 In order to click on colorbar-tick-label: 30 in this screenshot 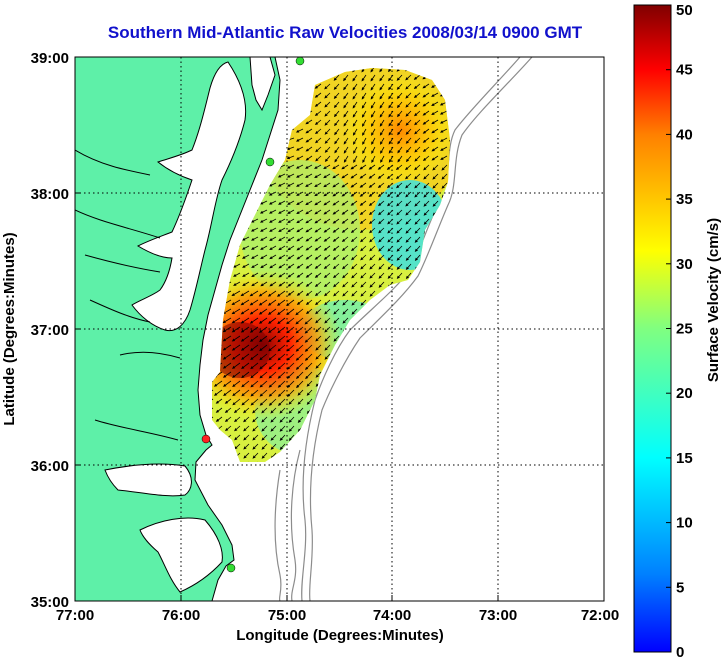, I will do `click(684, 264)`.